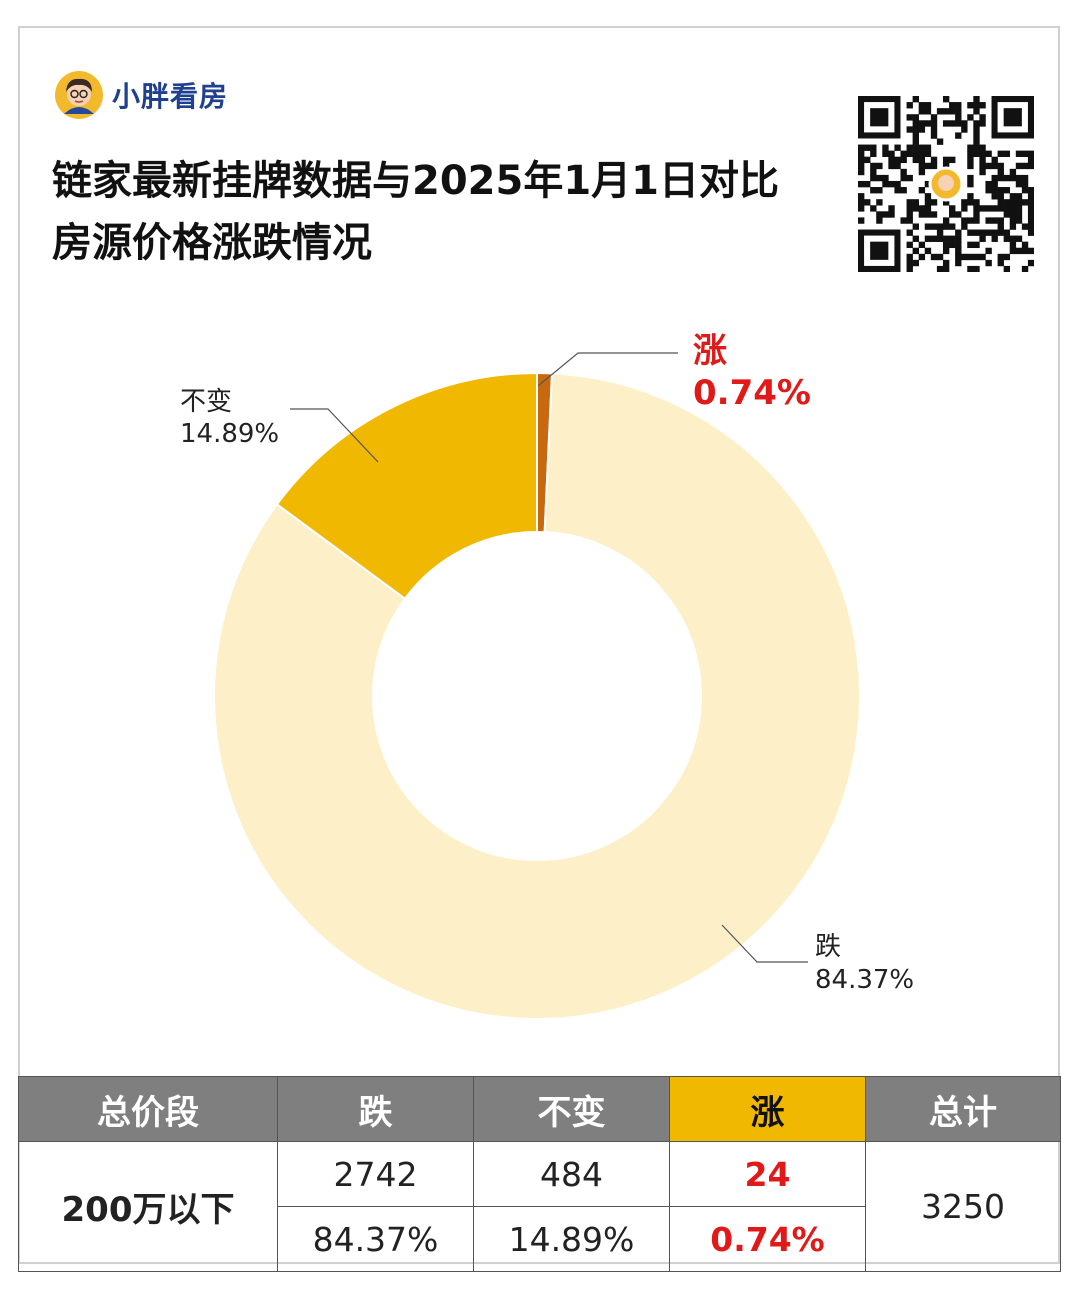 This screenshot has height=1291, width=1080. What do you see at coordinates (767, 1239) in the screenshot?
I see `cell-rise-percent: 0.74%` at bounding box center [767, 1239].